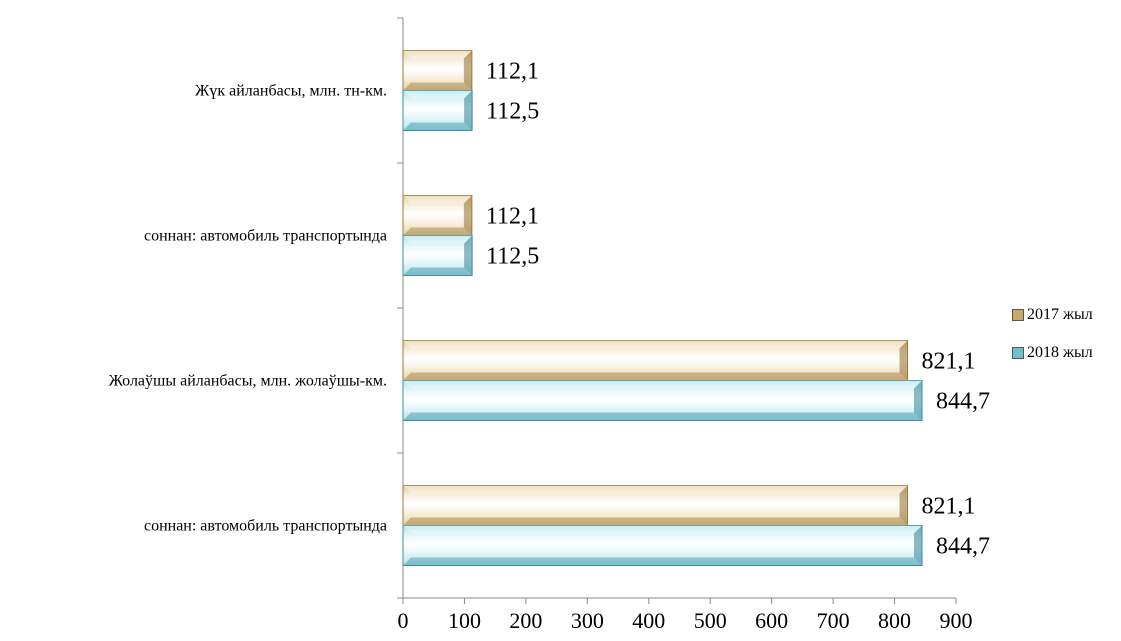 This screenshot has width=1121, height=641. I want to click on legend-label-2018: 2018 жыл, so click(1060, 352).